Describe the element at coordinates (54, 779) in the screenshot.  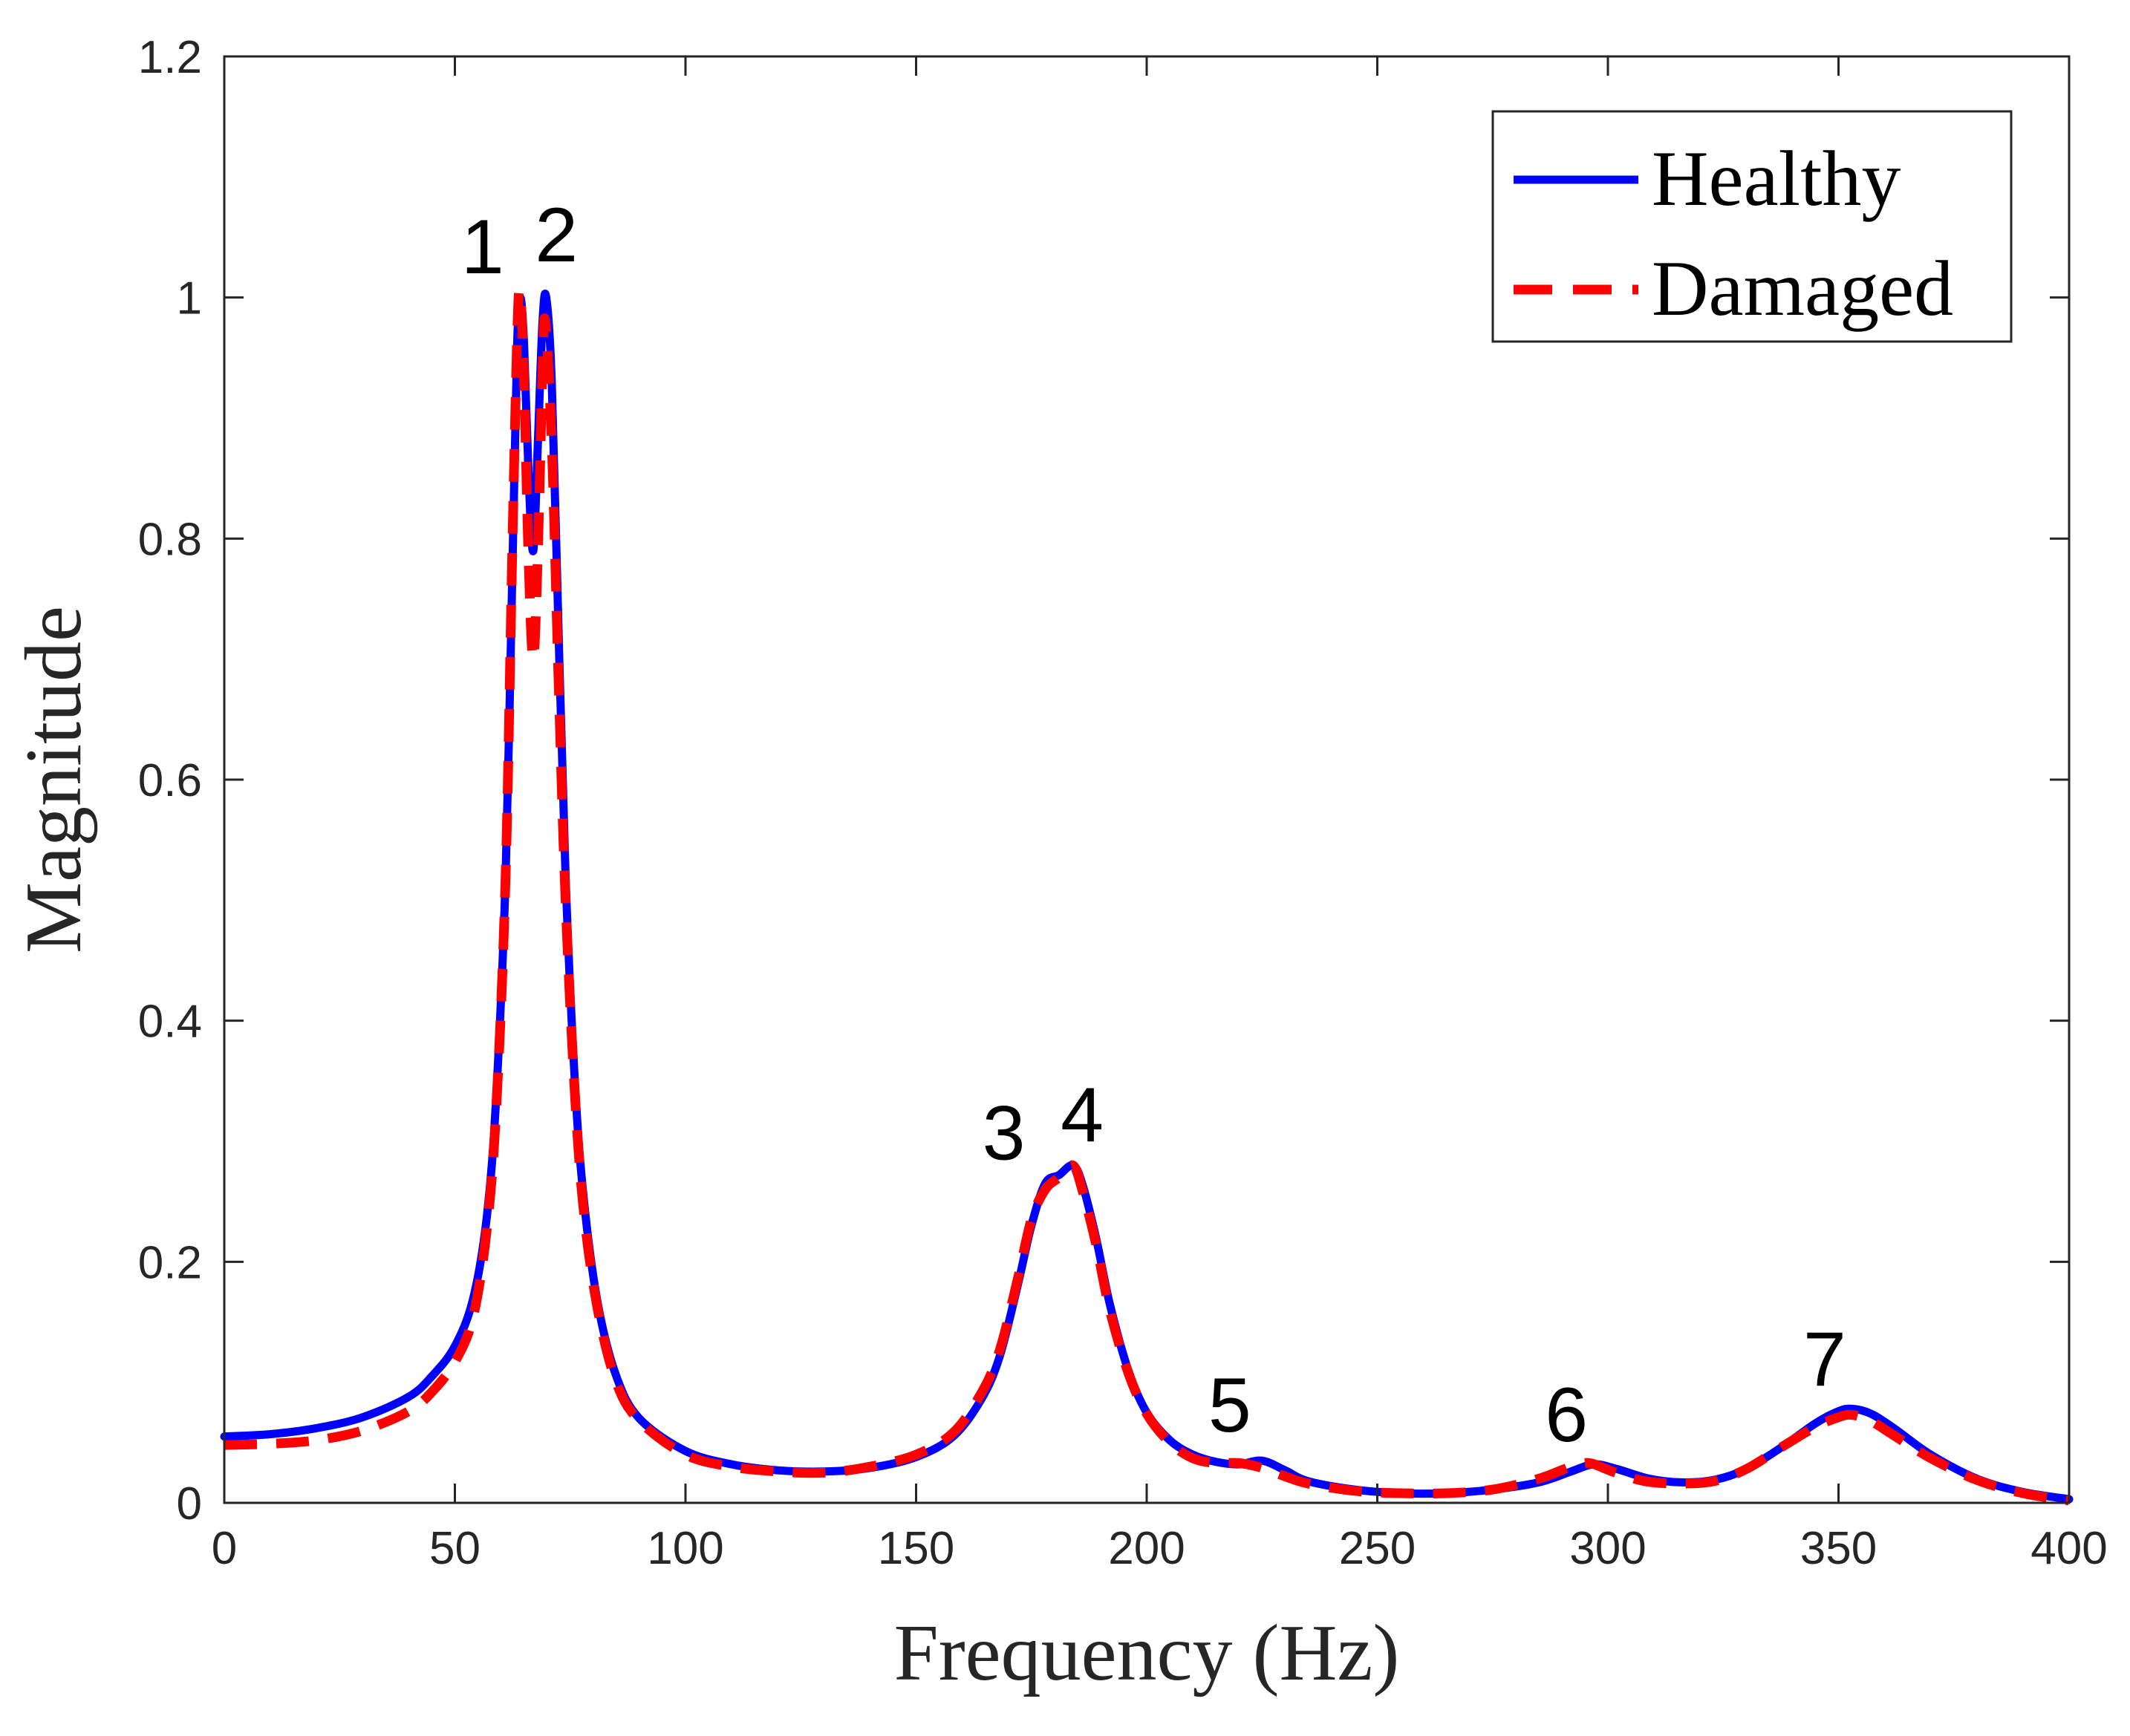
I see `y-axis-title: Magnitude` at that location.